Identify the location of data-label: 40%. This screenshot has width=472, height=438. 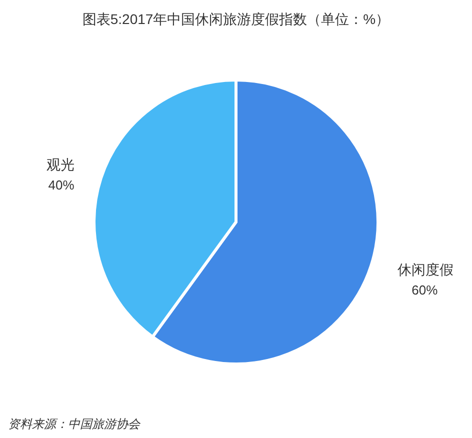
(61, 184).